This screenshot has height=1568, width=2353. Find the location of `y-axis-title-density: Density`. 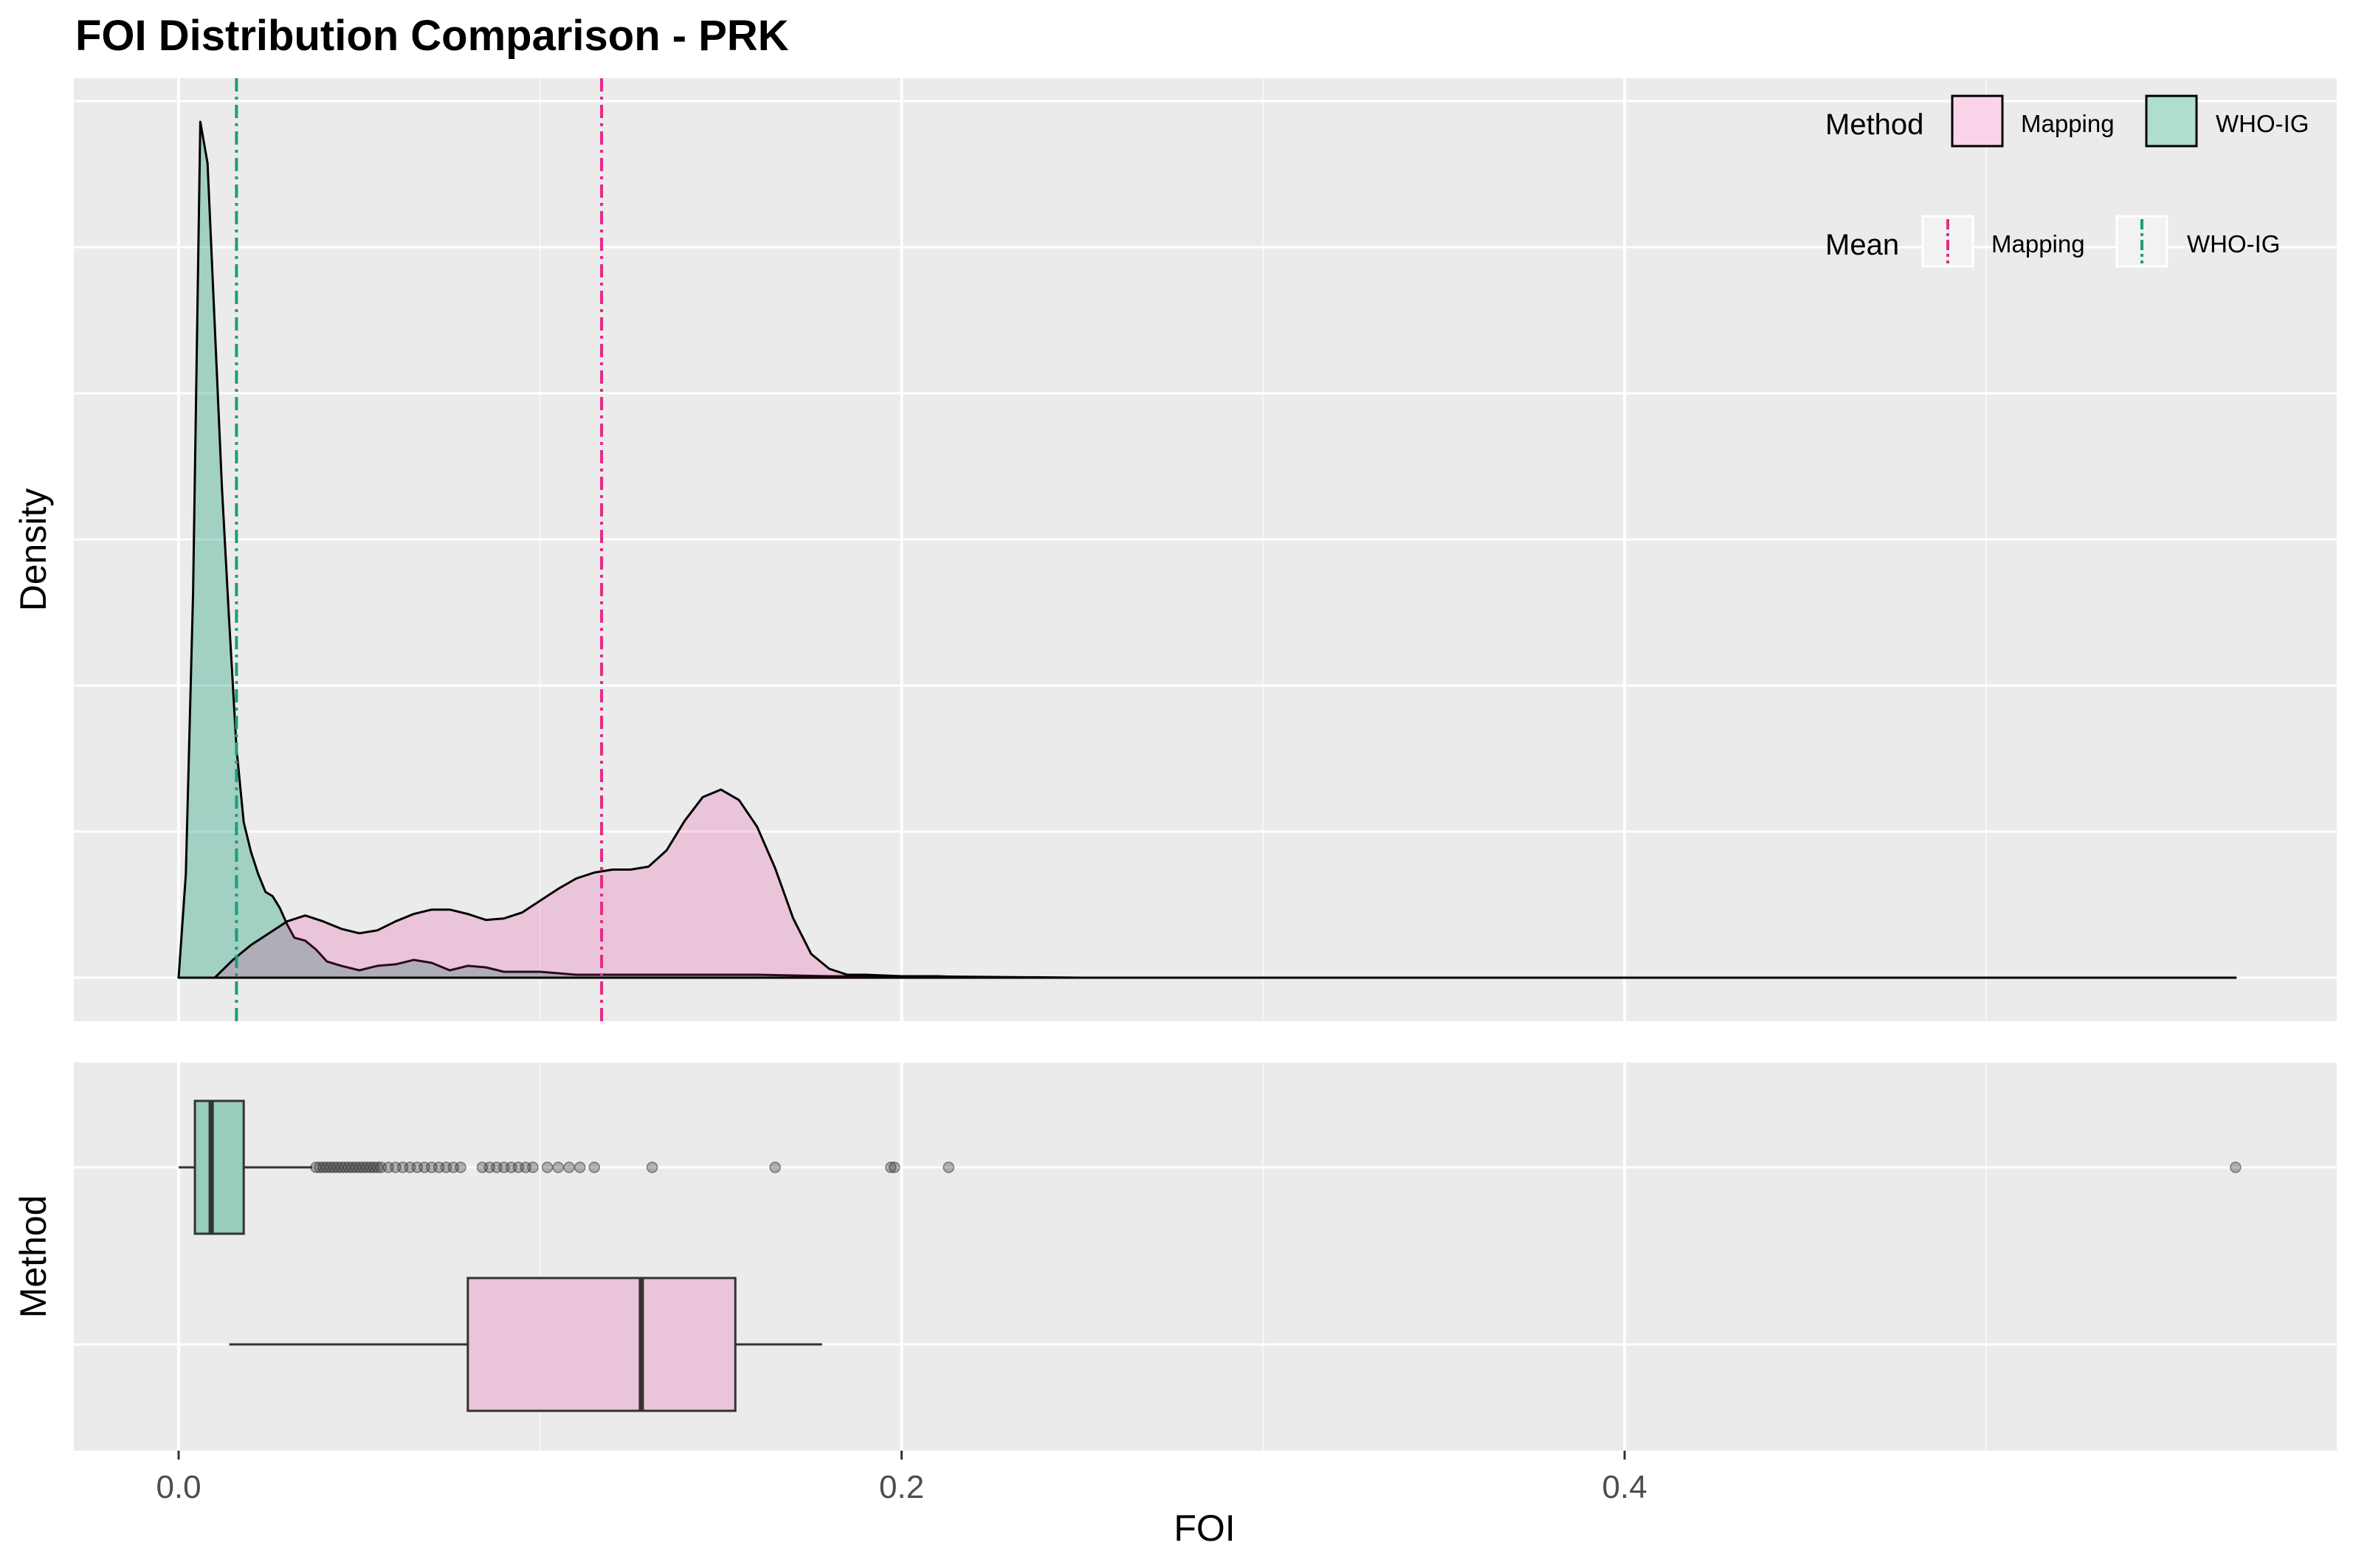

y-axis-title-density: Density is located at coordinates (33, 550).